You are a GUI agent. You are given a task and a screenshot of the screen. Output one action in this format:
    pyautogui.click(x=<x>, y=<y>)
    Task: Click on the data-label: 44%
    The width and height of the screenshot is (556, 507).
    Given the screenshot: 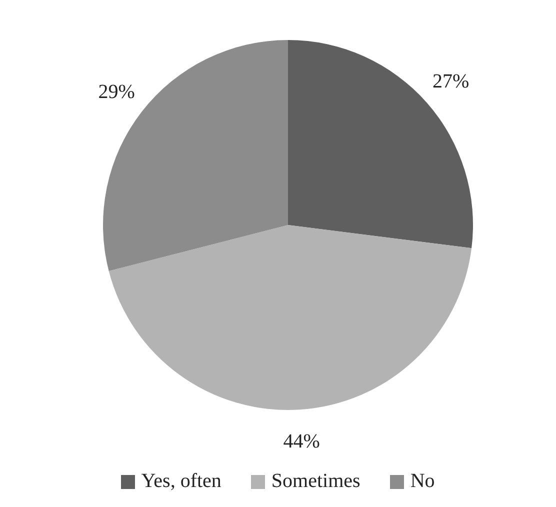 What is the action you would take?
    pyautogui.click(x=301, y=441)
    